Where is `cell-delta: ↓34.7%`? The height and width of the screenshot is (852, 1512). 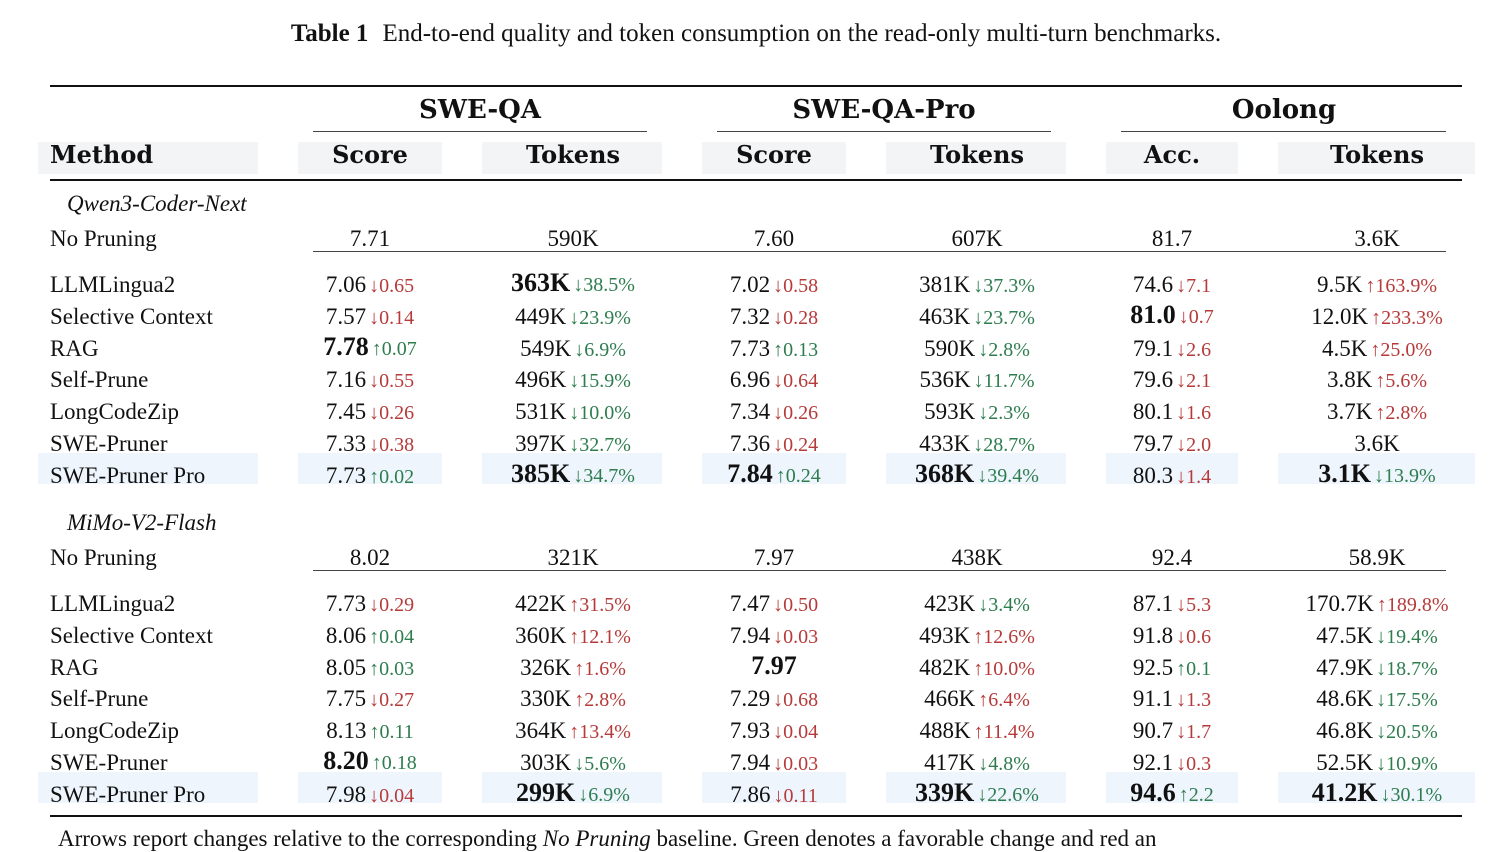 cell-delta: ↓34.7% is located at coordinates (604, 475).